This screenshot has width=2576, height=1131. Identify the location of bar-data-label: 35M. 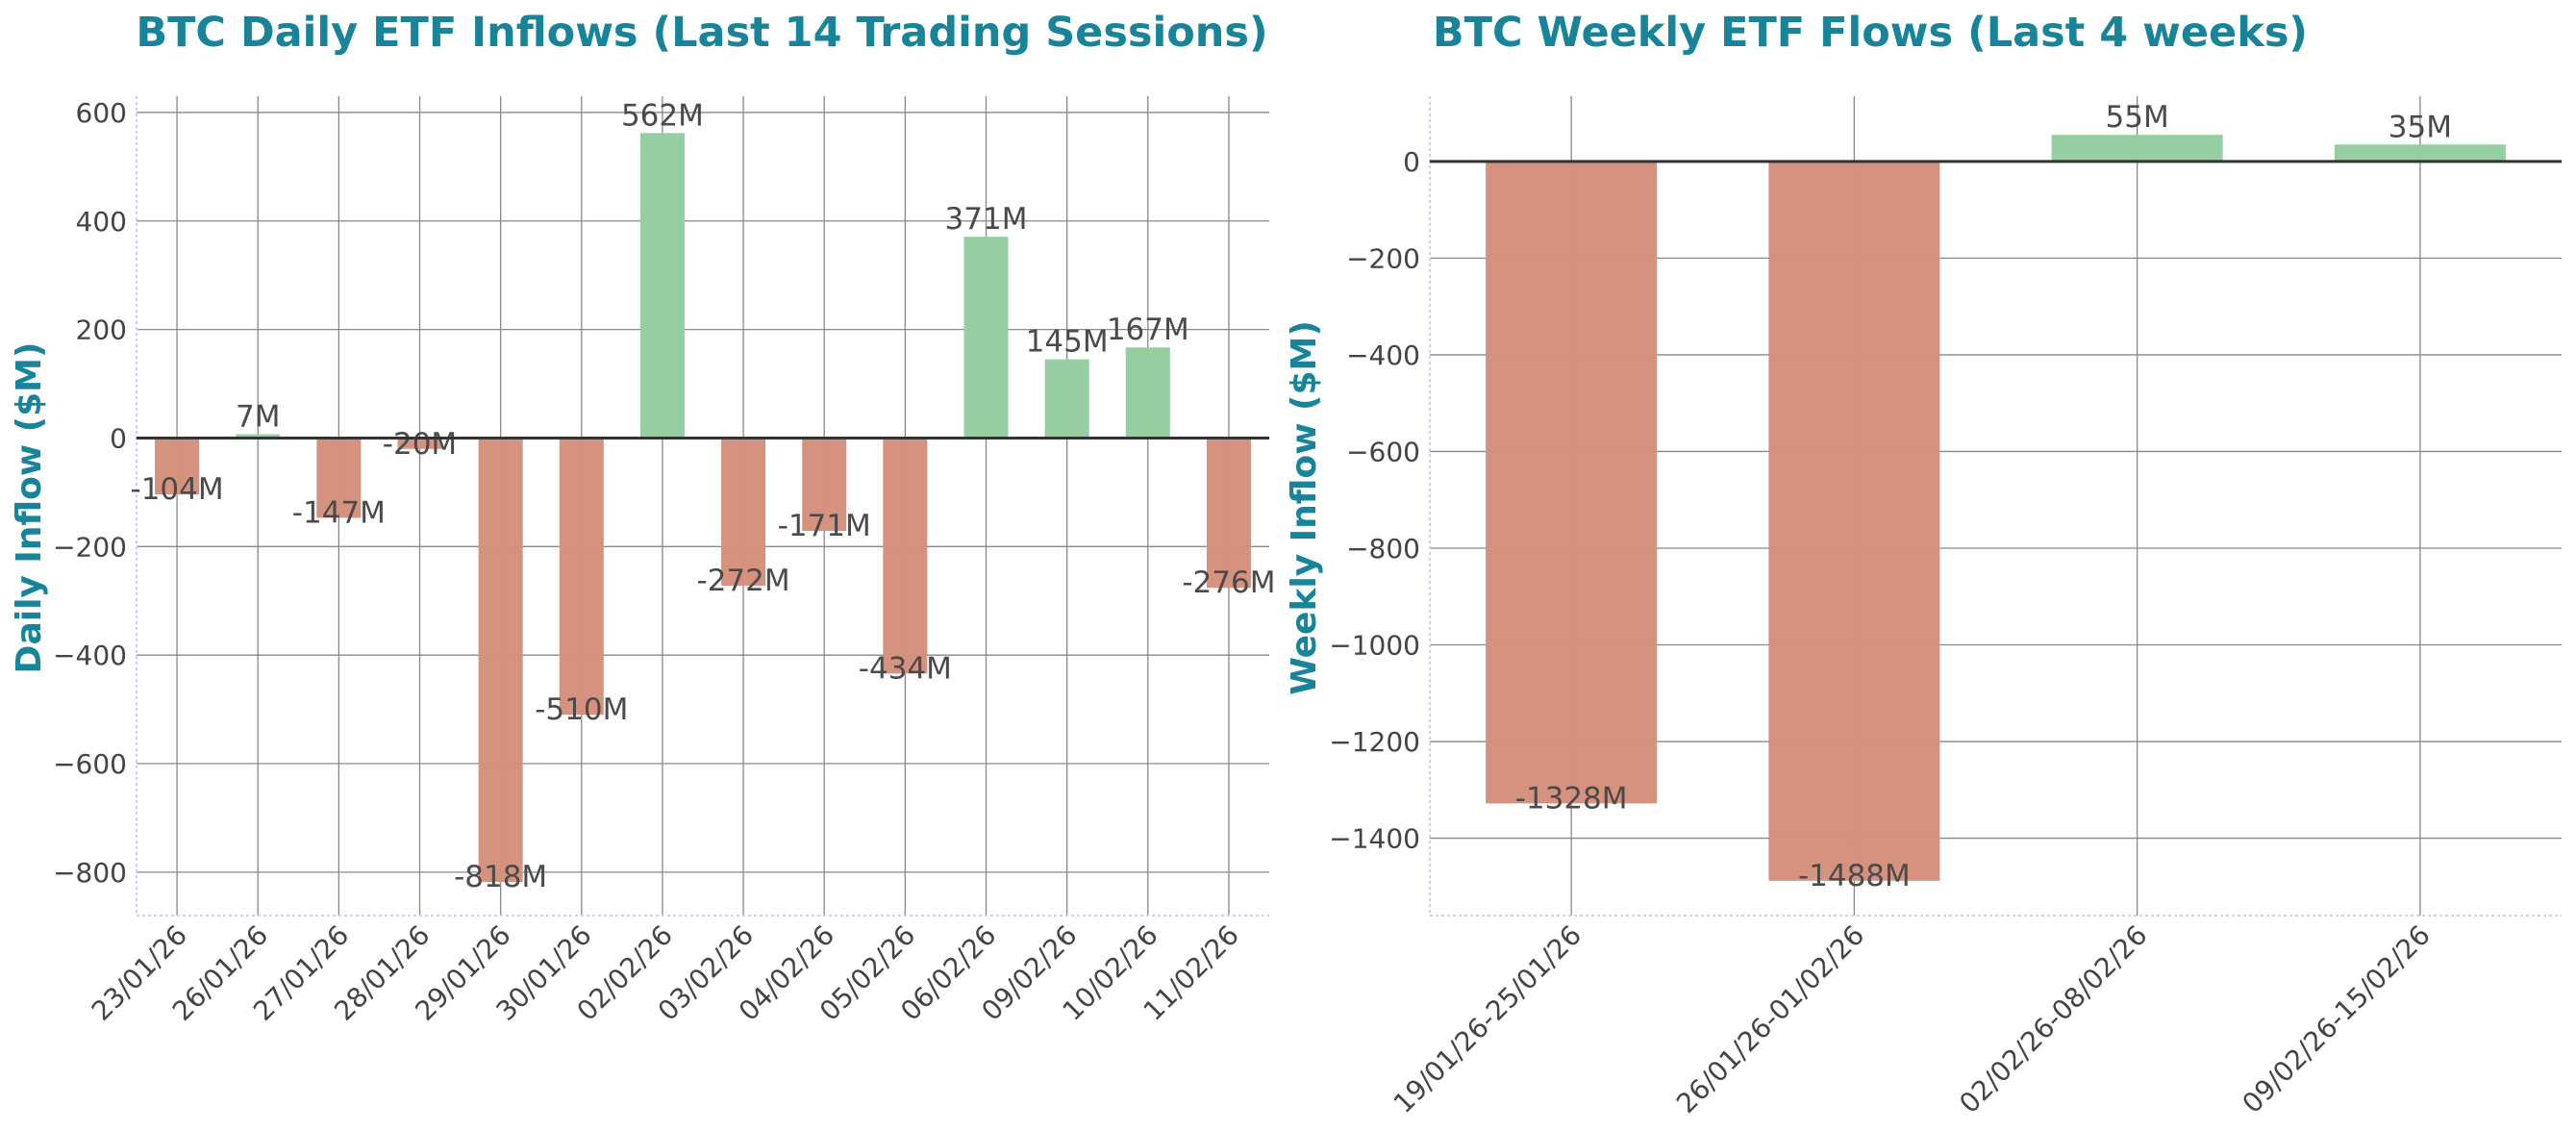
(2420, 127).